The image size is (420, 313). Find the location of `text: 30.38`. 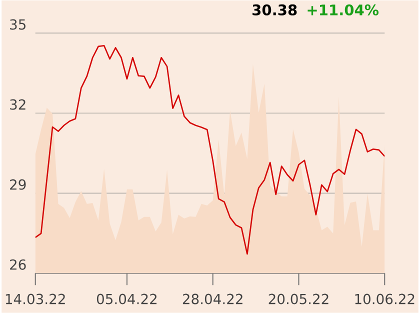

text: 30.38 is located at coordinates (274, 10).